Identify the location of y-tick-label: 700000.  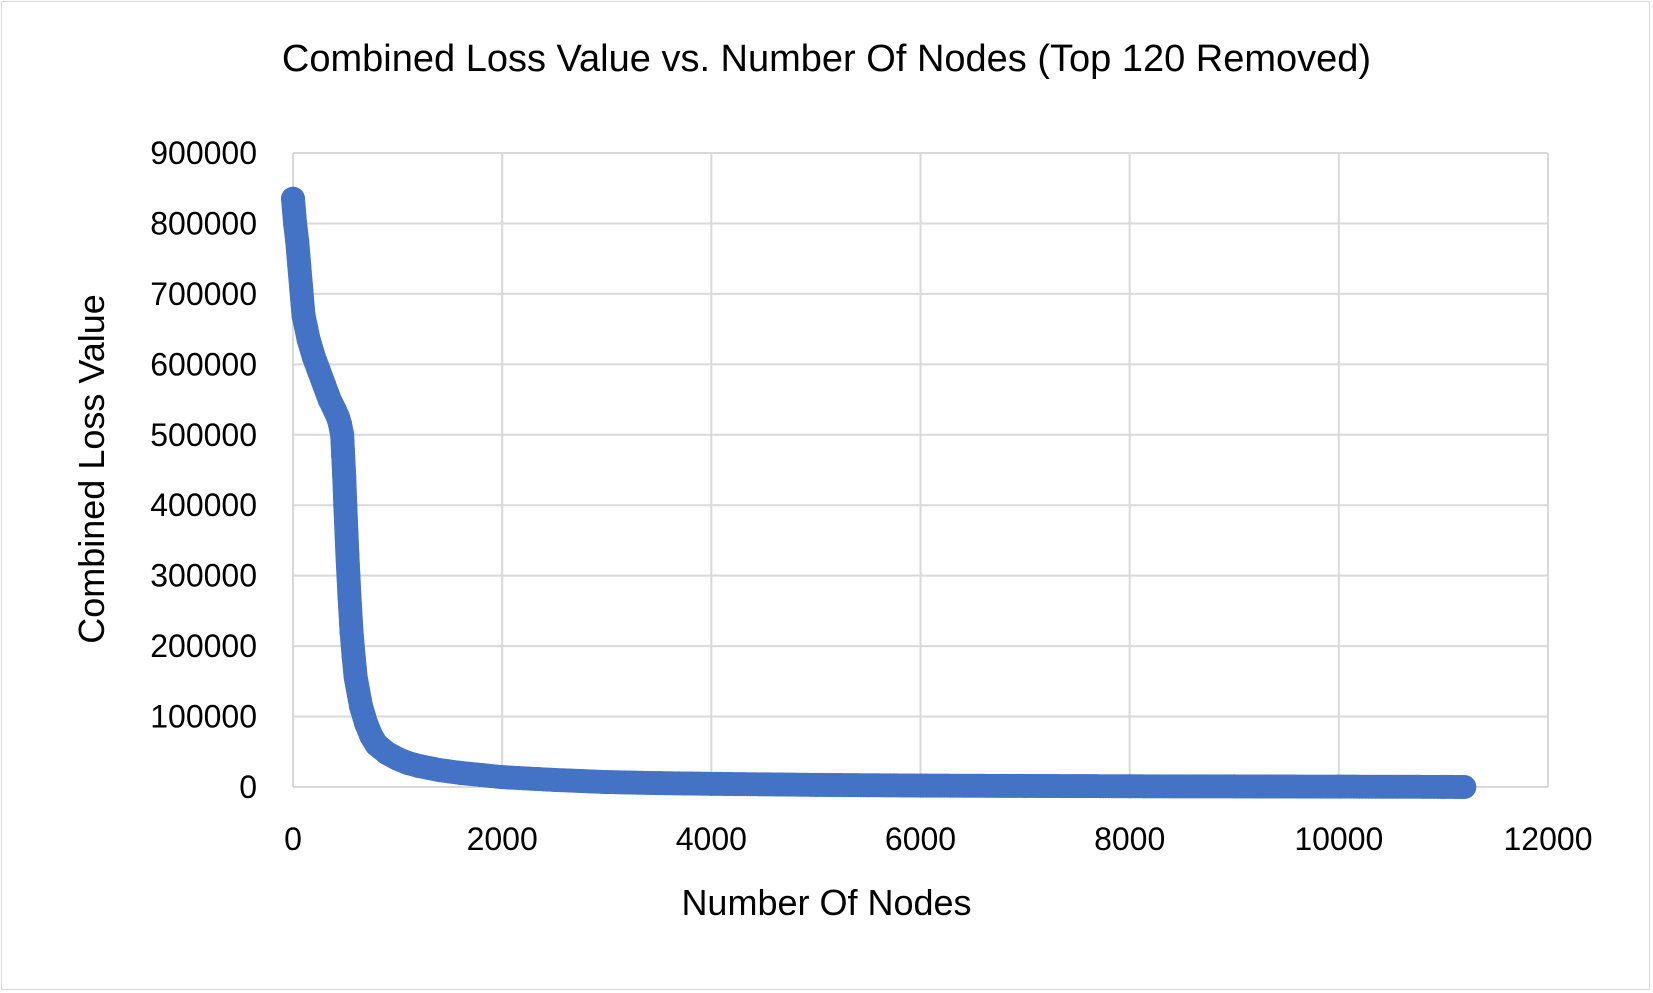
(203, 294).